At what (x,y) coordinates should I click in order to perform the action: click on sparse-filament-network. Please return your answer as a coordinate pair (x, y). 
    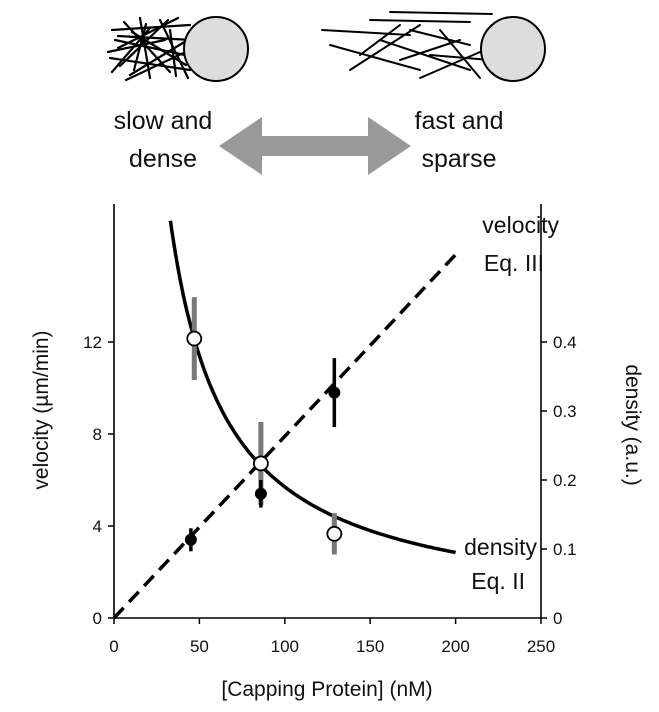
    Looking at the image, I should click on (407, 45).